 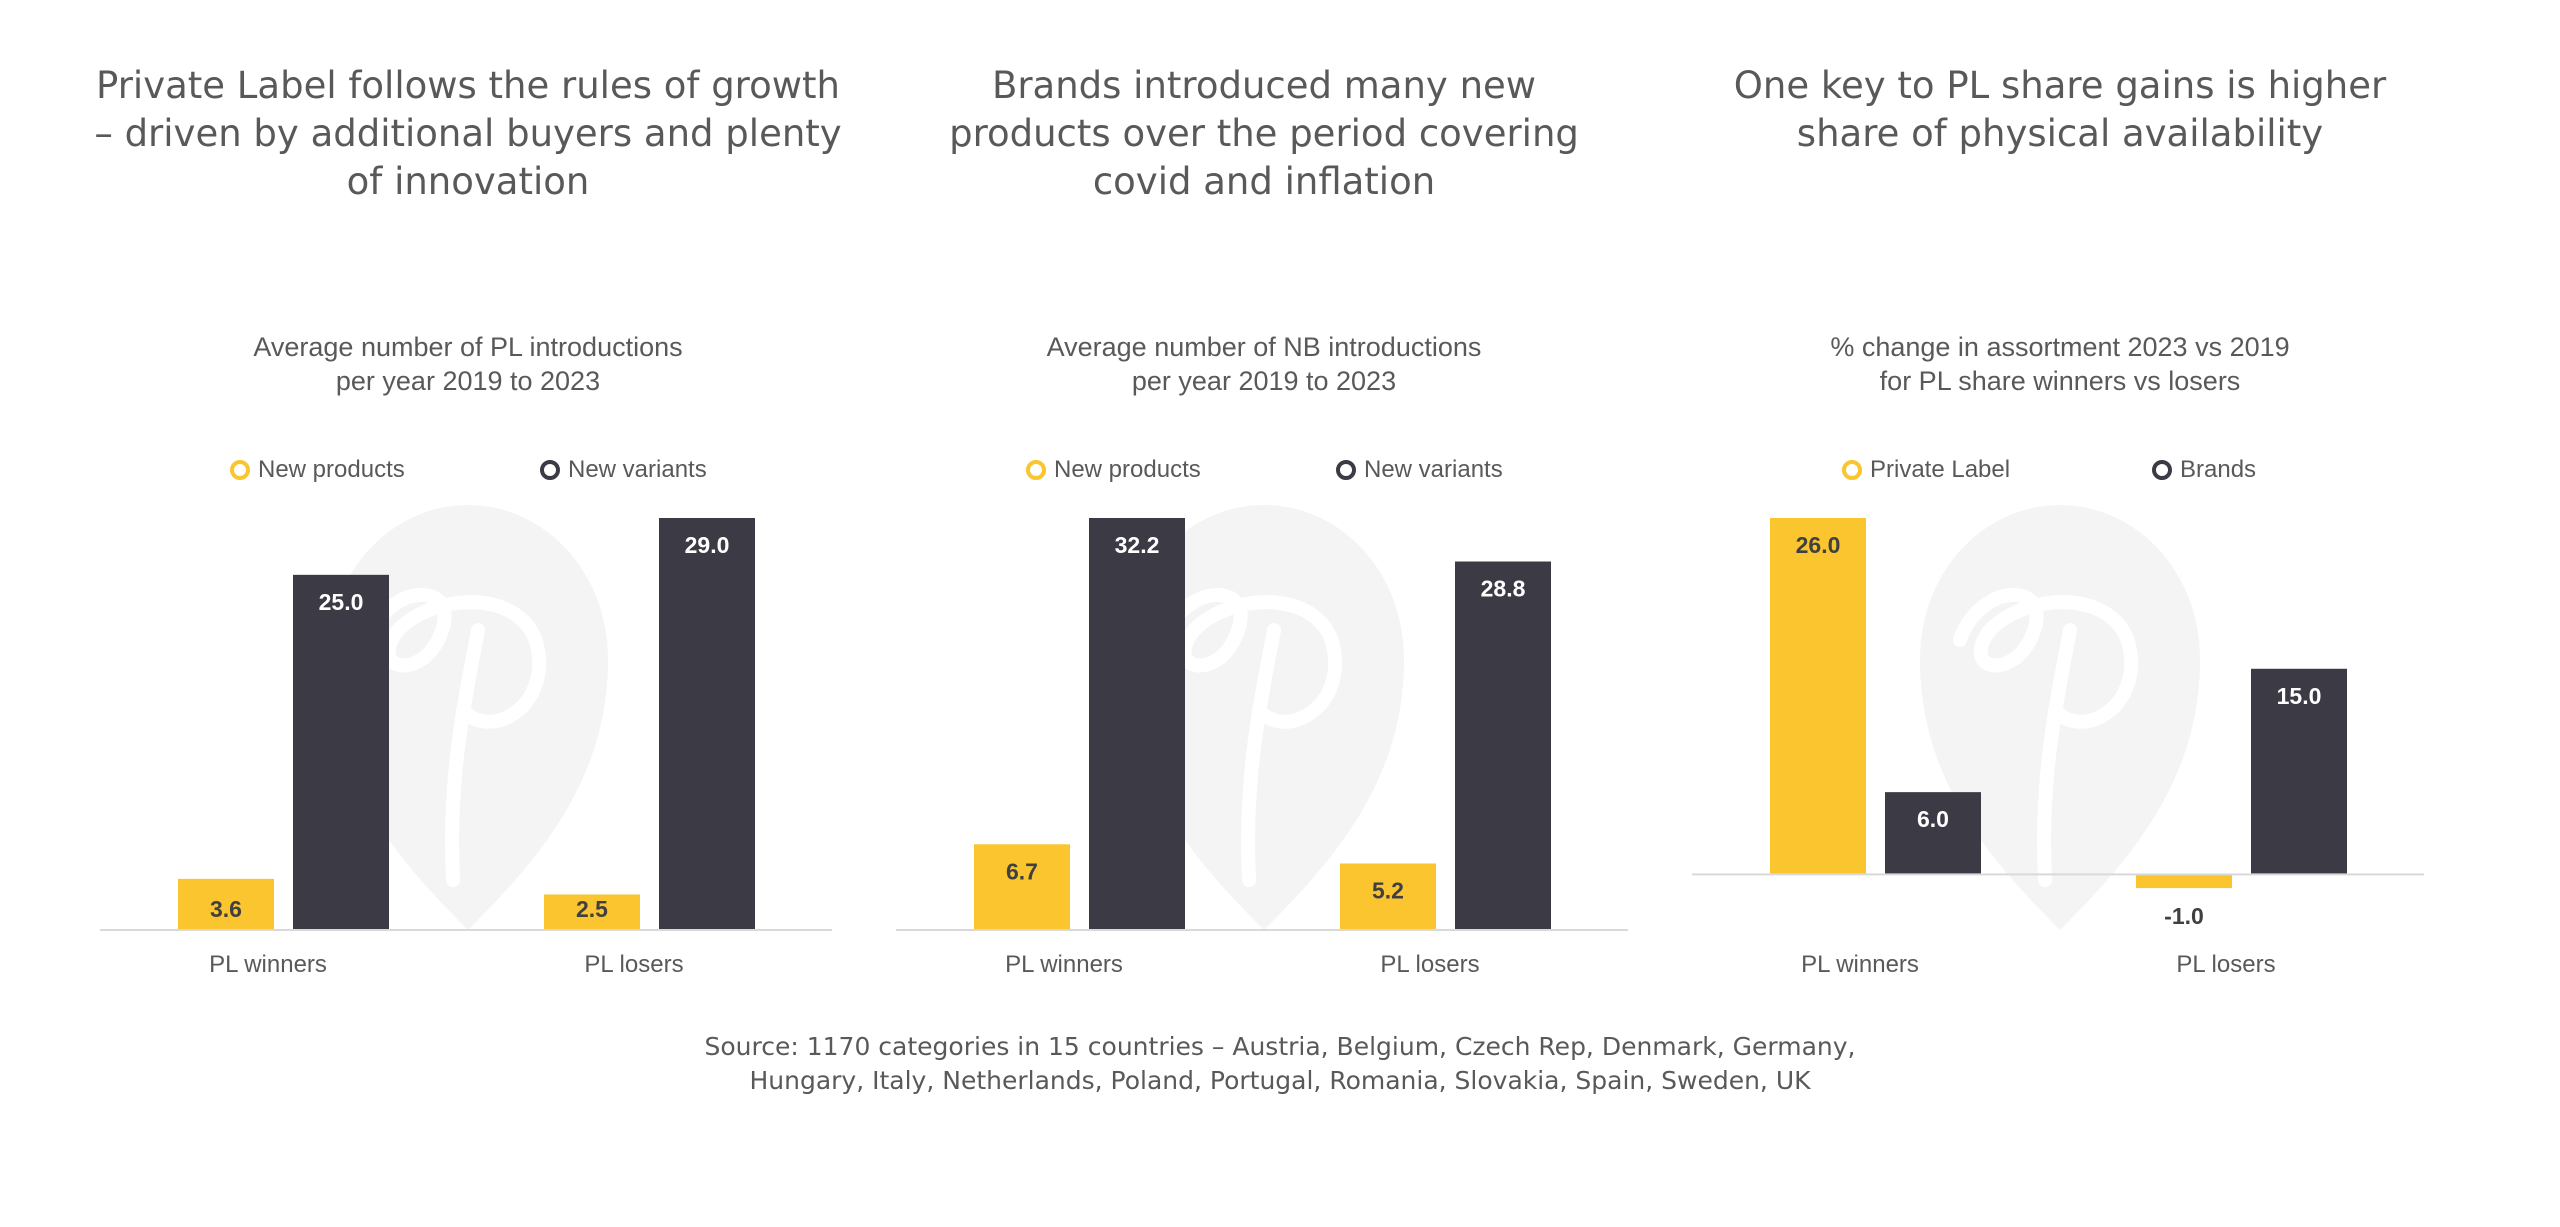 What do you see at coordinates (2299, 771) in the screenshot?
I see `bar-brands-pl-losers` at bounding box center [2299, 771].